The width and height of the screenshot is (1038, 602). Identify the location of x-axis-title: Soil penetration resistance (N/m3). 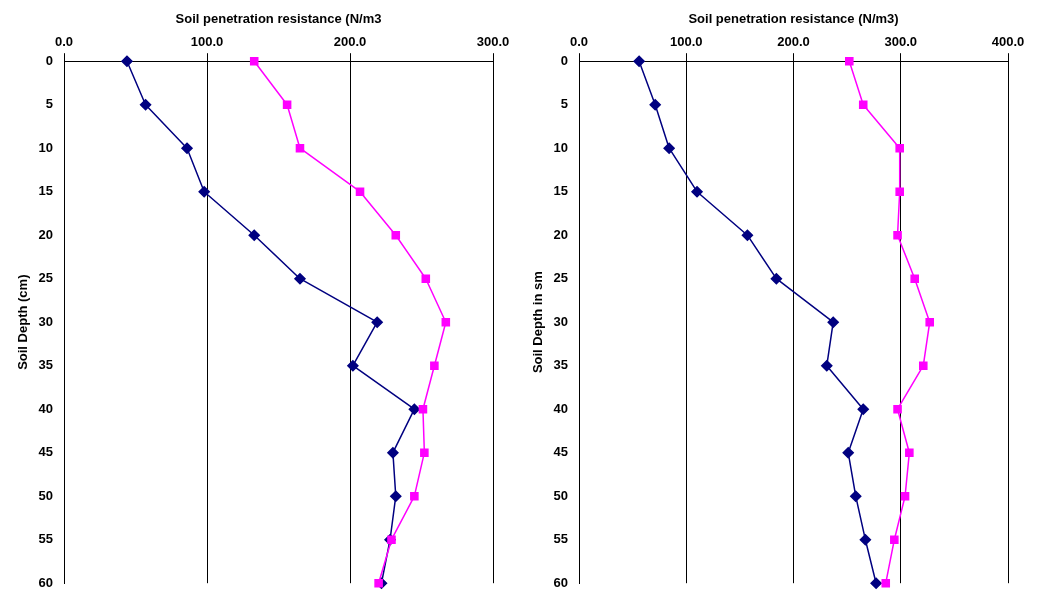
(793, 19).